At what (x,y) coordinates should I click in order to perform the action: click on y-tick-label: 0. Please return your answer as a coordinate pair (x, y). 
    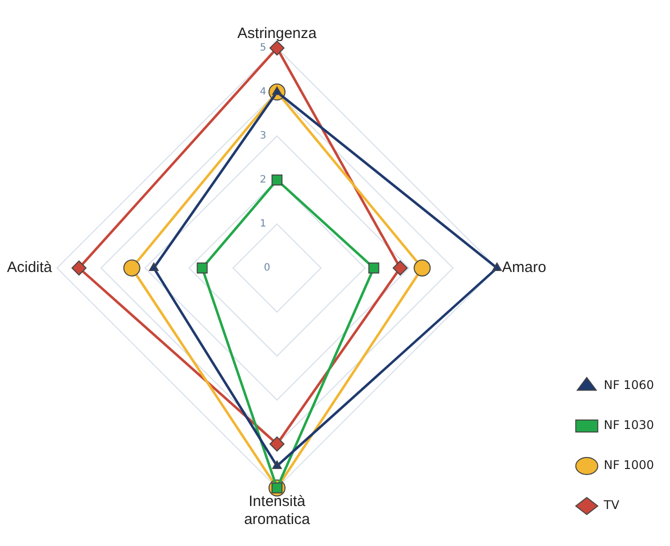
    Looking at the image, I should click on (267, 268).